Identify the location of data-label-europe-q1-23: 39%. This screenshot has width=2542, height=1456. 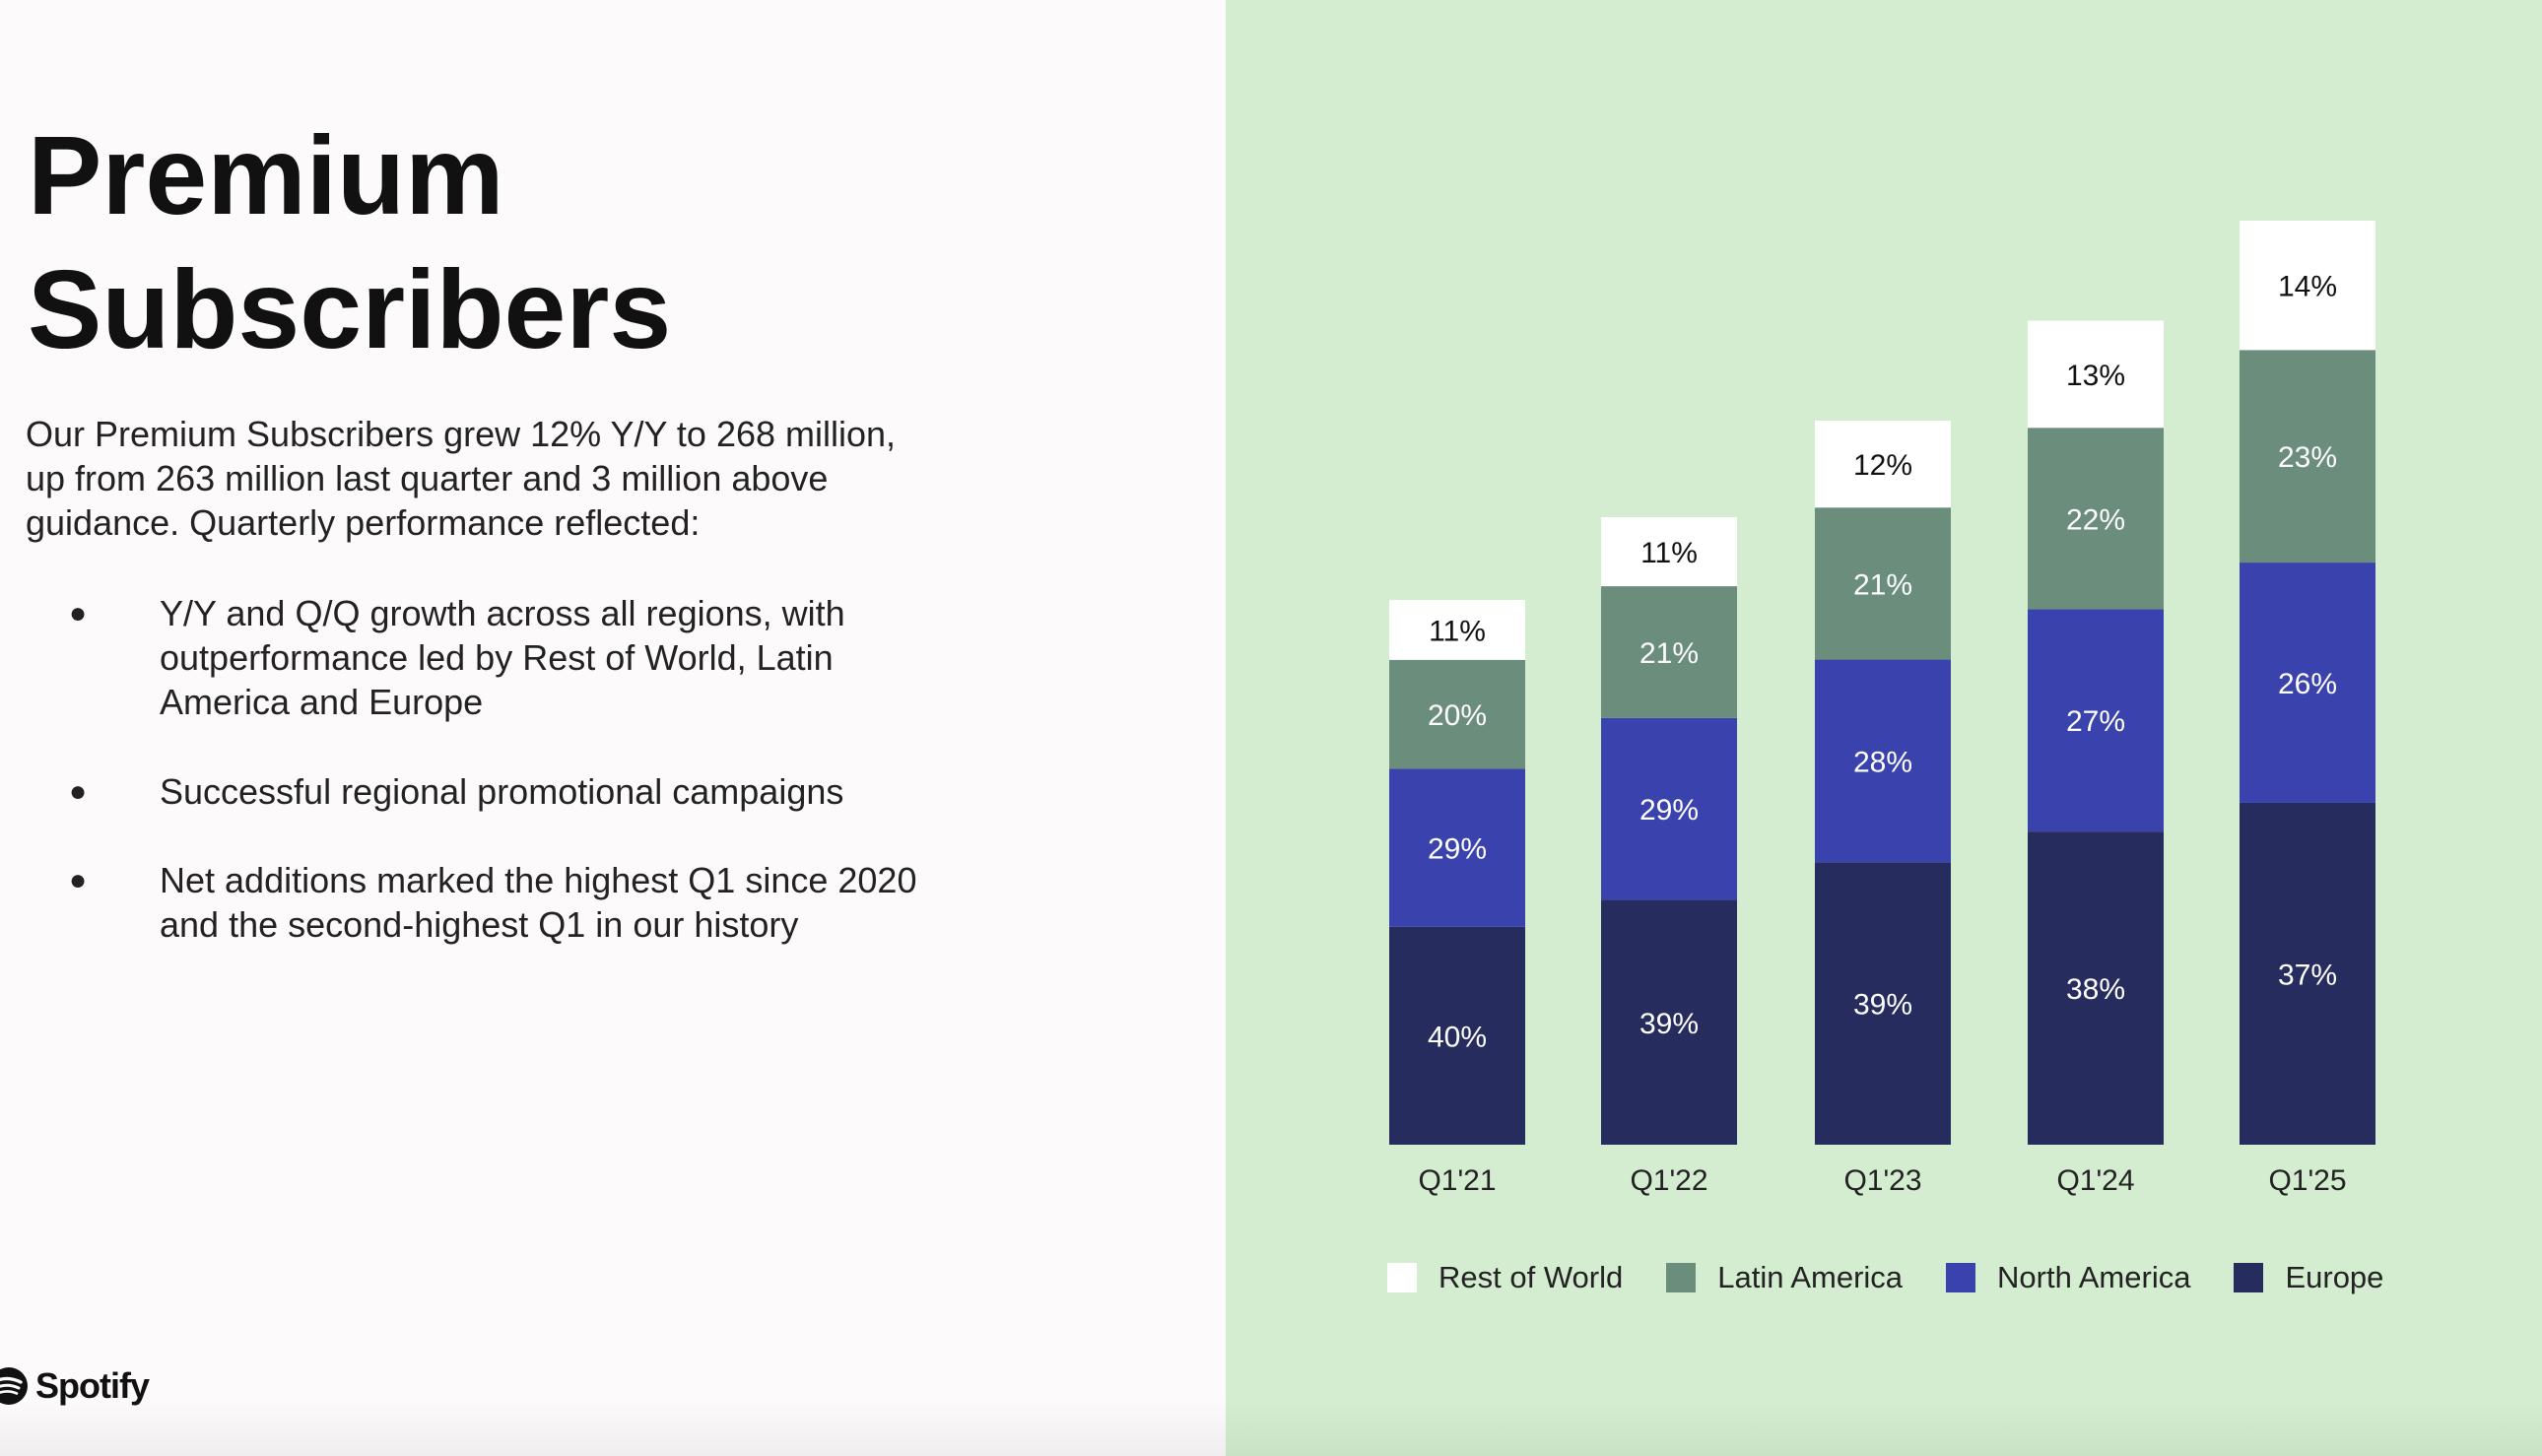
(1882, 1005).